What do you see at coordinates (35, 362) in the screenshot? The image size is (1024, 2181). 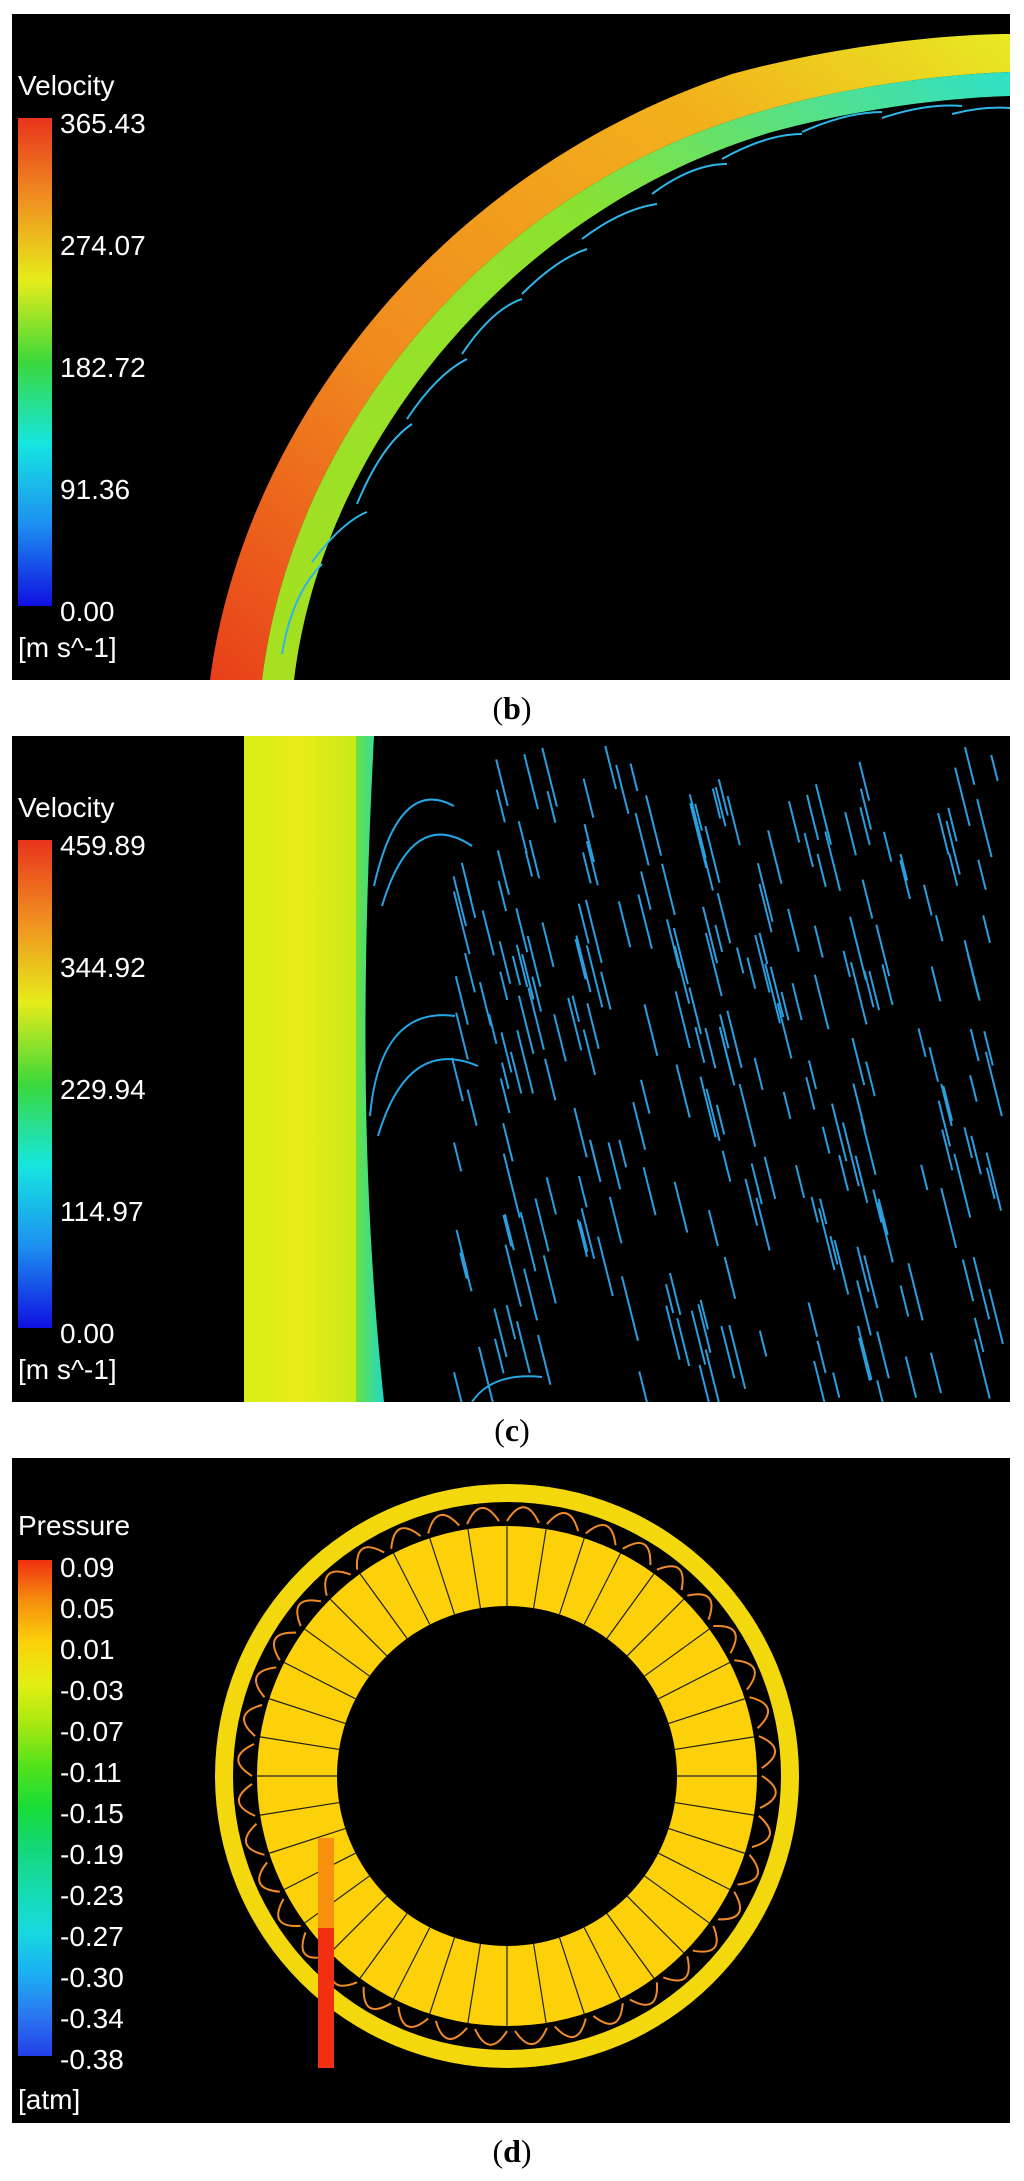 I see `velocity-color-bar` at bounding box center [35, 362].